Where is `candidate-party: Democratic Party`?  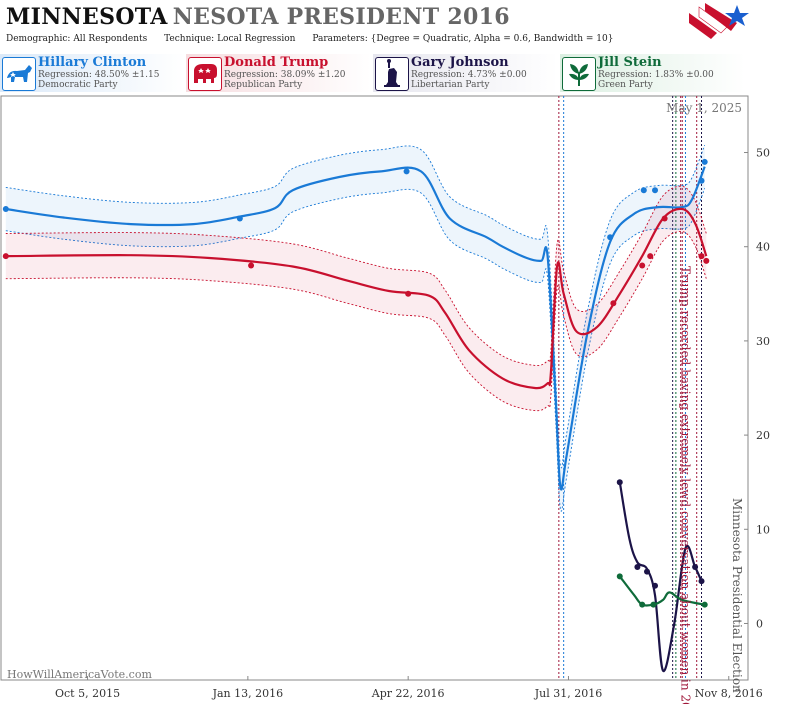
candidate-party: Democratic Party is located at coordinates (78, 85).